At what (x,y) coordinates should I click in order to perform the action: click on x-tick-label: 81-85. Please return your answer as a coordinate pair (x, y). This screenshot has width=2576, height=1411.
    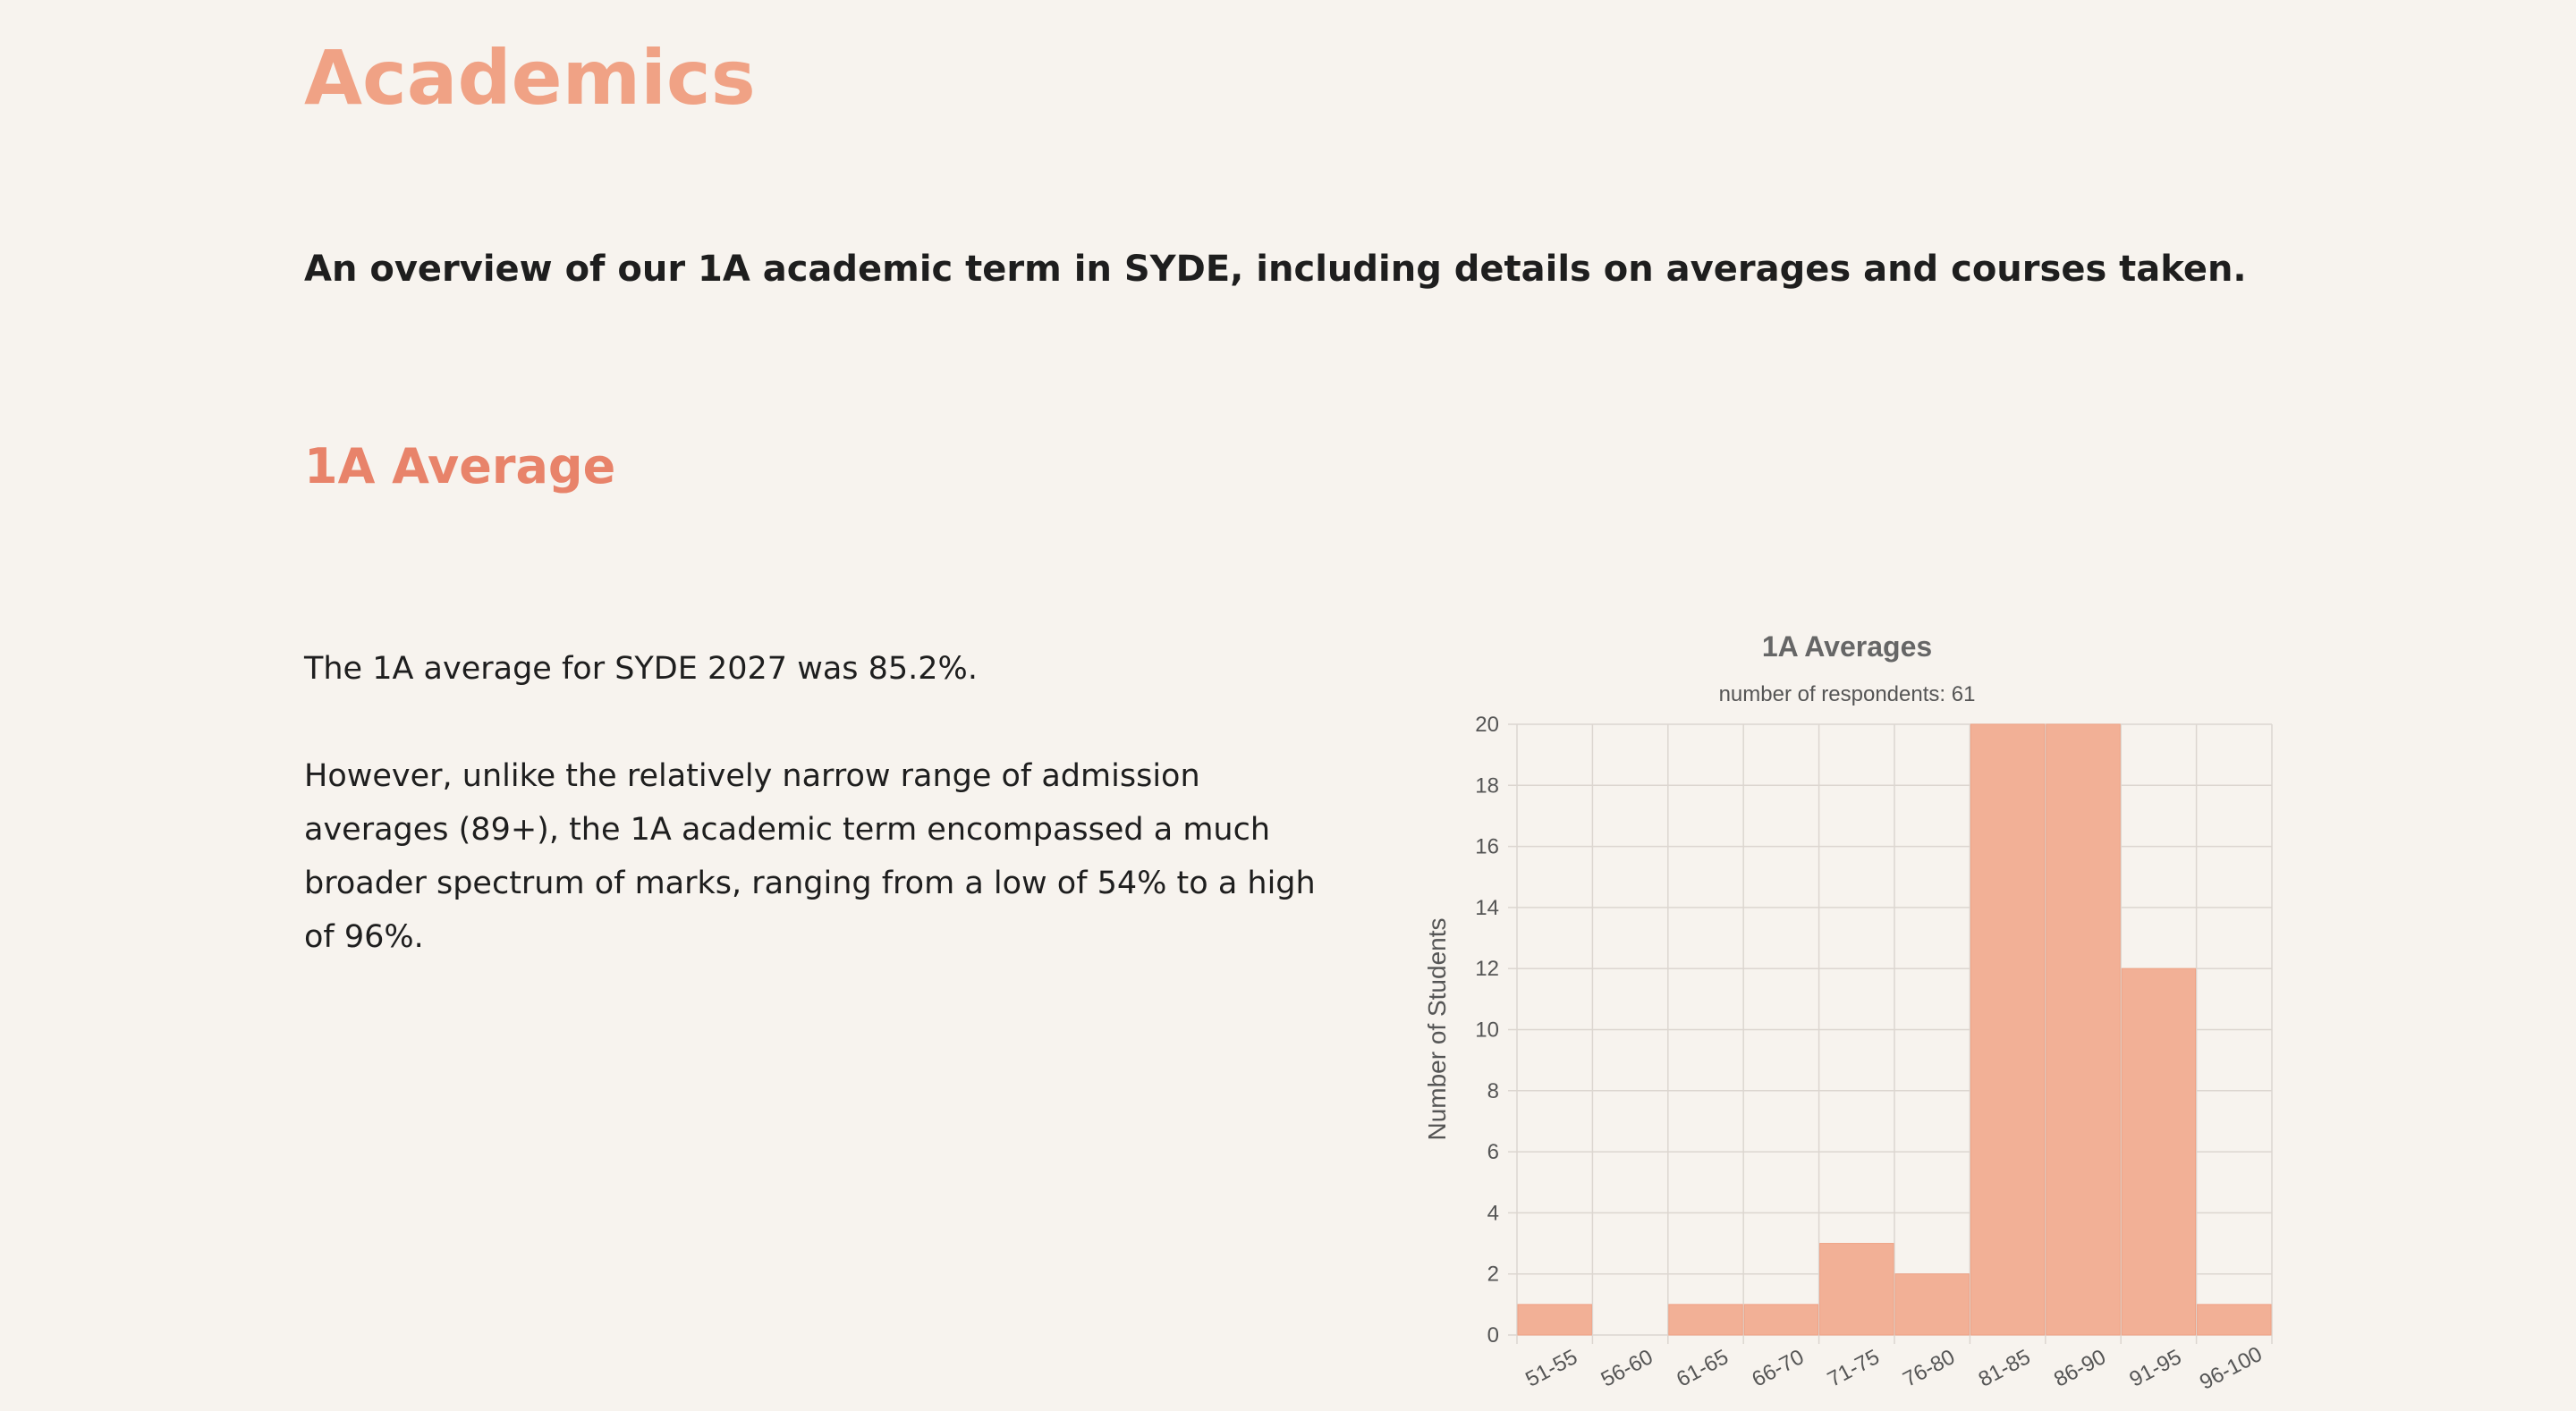
    Looking at the image, I should click on (2005, 1368).